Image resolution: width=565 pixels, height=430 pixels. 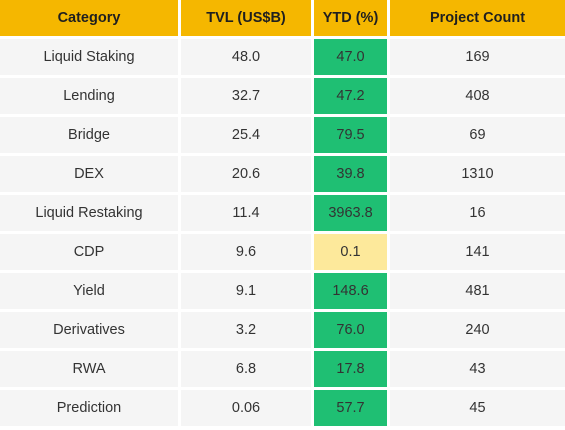 What do you see at coordinates (350, 57) in the screenshot?
I see `cell-ytd: 47.0` at bounding box center [350, 57].